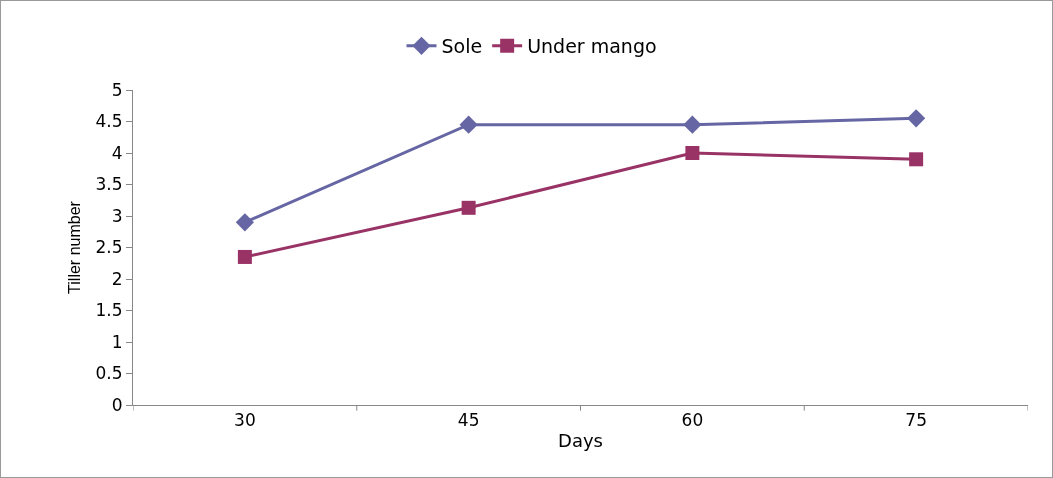 The image size is (1053, 478). What do you see at coordinates (109, 184) in the screenshot?
I see `y-tick-label: 3.5` at bounding box center [109, 184].